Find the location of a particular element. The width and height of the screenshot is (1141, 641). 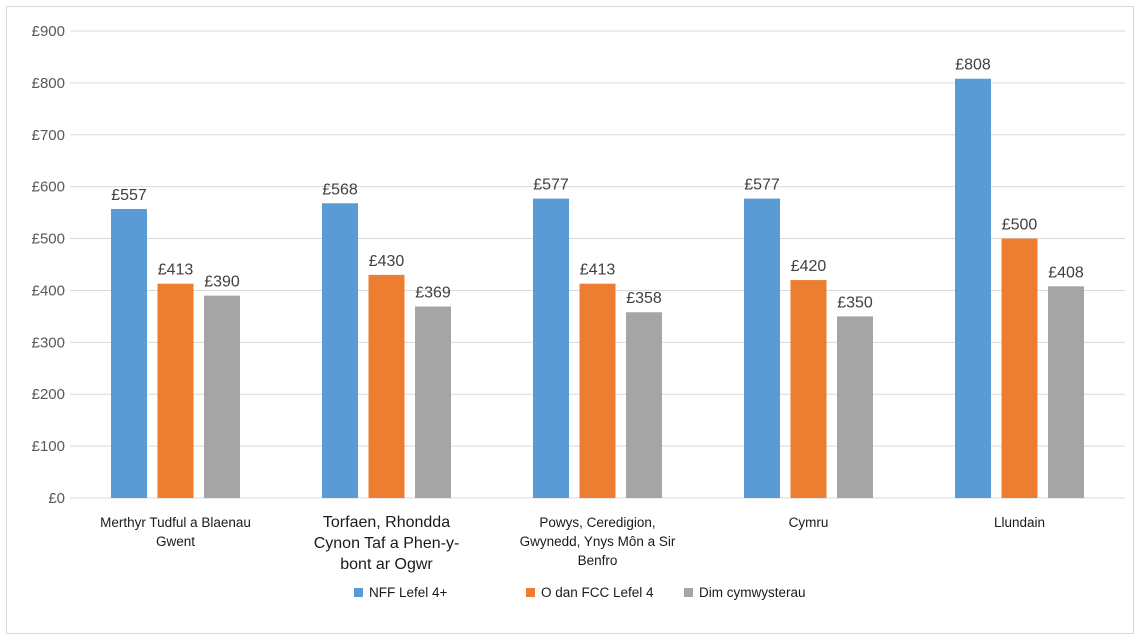

data-label: £420 is located at coordinates (809, 266).